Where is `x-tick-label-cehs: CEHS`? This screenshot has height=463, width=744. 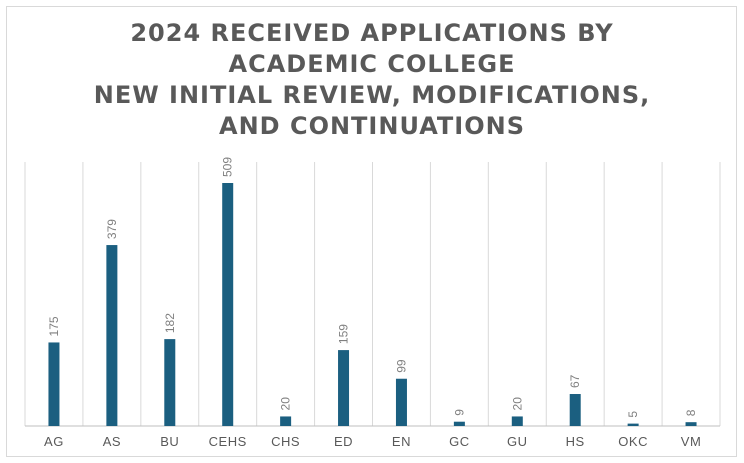
x-tick-label-cehs: CEHS is located at coordinates (228, 441).